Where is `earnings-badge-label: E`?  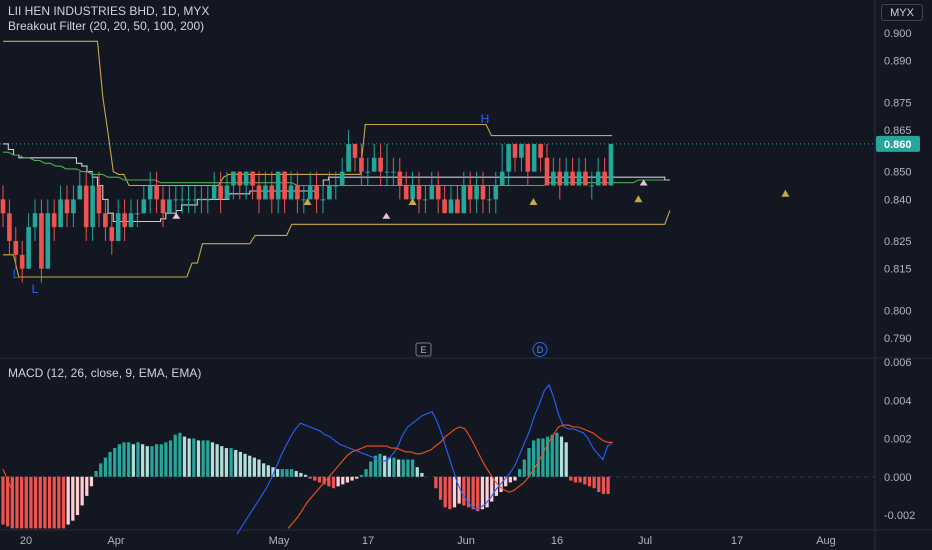 earnings-badge-label: E is located at coordinates (423, 350).